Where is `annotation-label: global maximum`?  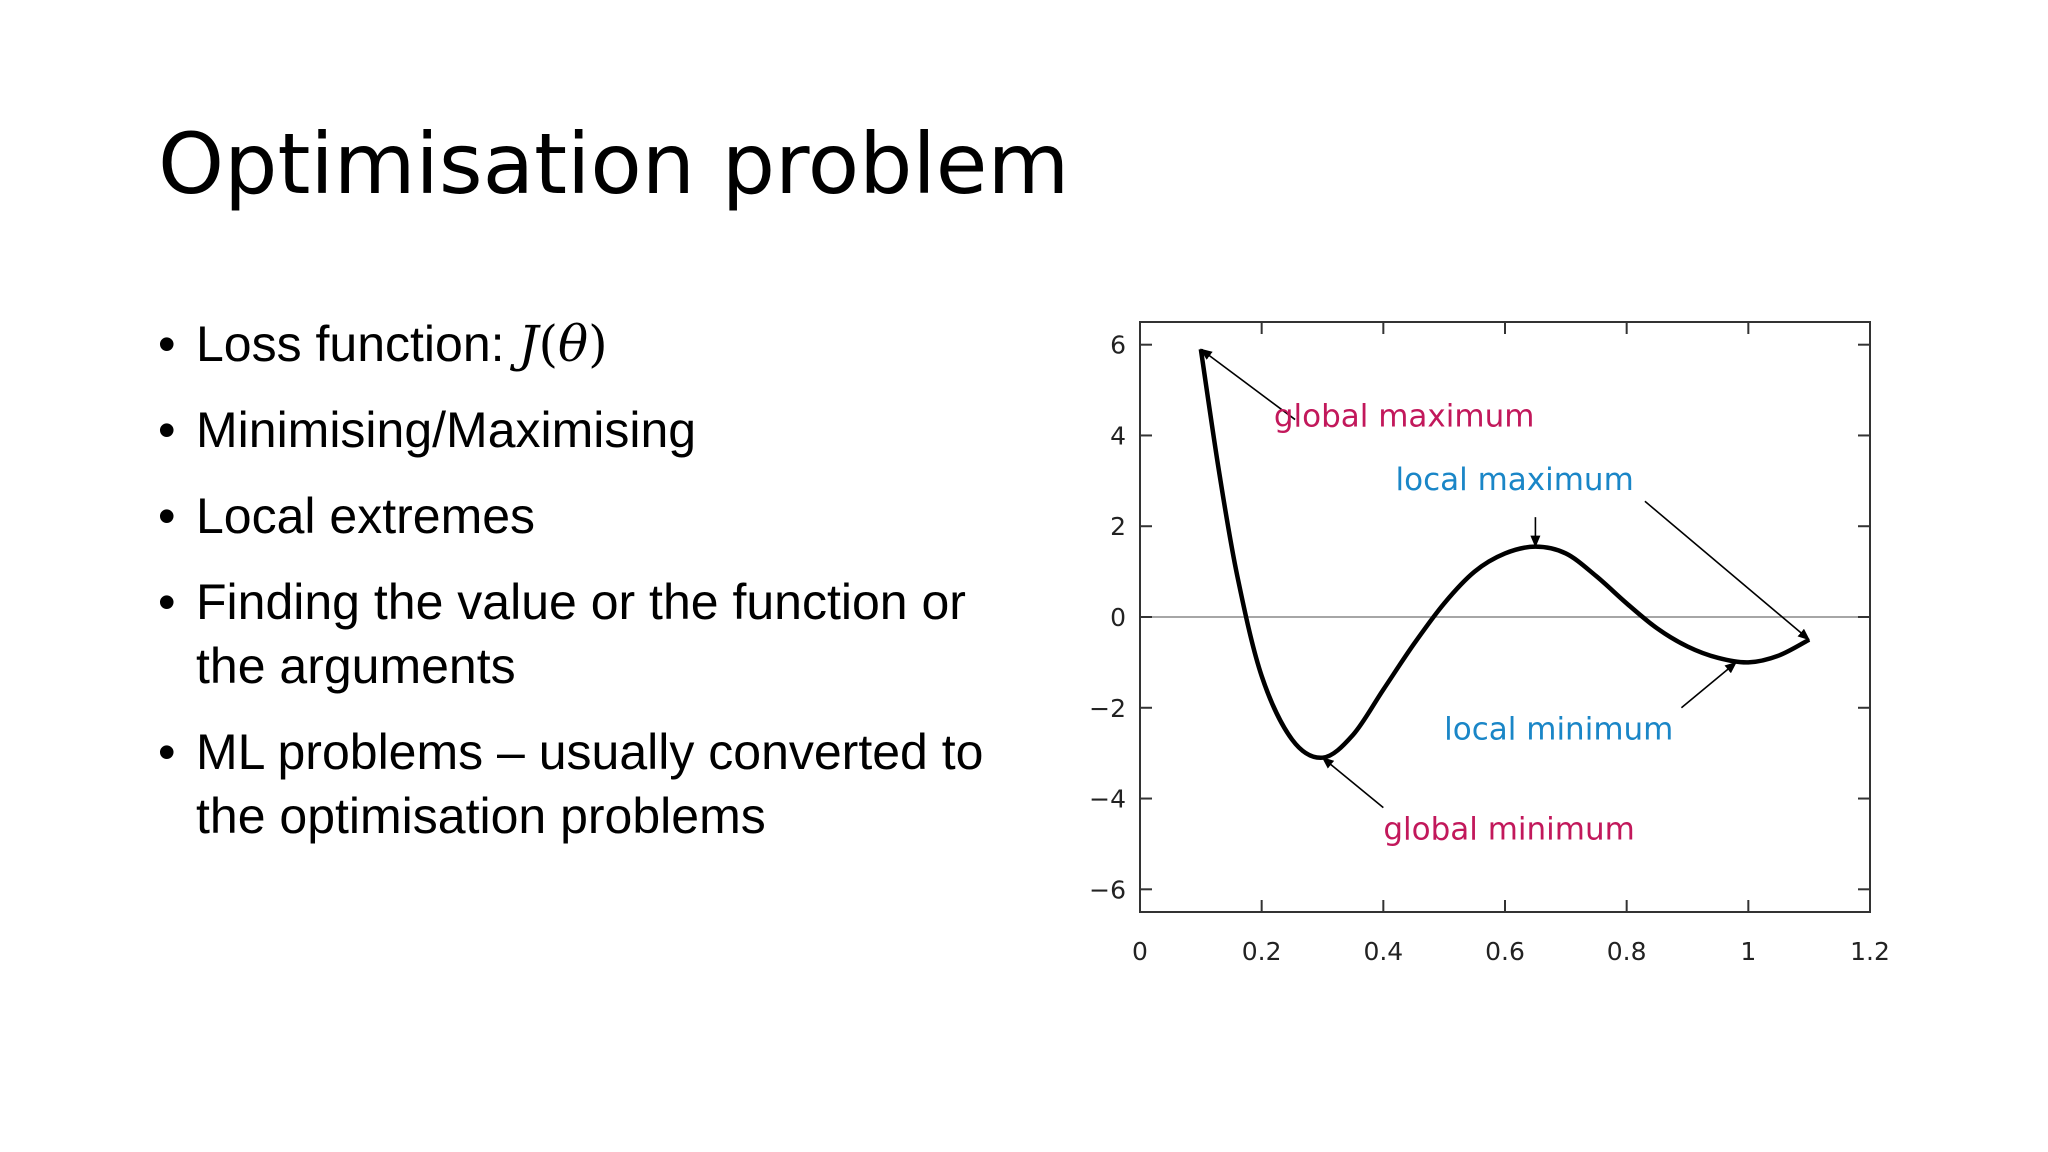 annotation-label: global maximum is located at coordinates (1404, 416).